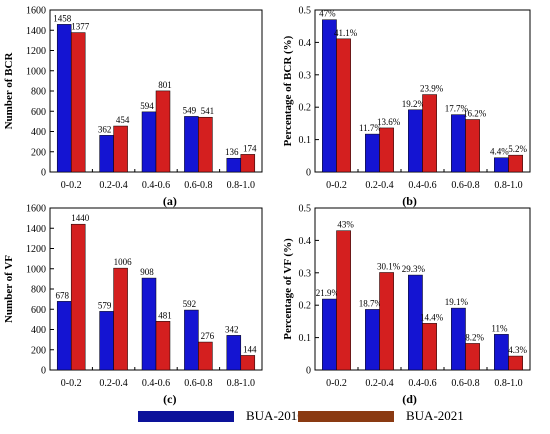 The image size is (550, 434). Describe the element at coordinates (232, 329) in the screenshot. I see `data-label: 342` at that location.